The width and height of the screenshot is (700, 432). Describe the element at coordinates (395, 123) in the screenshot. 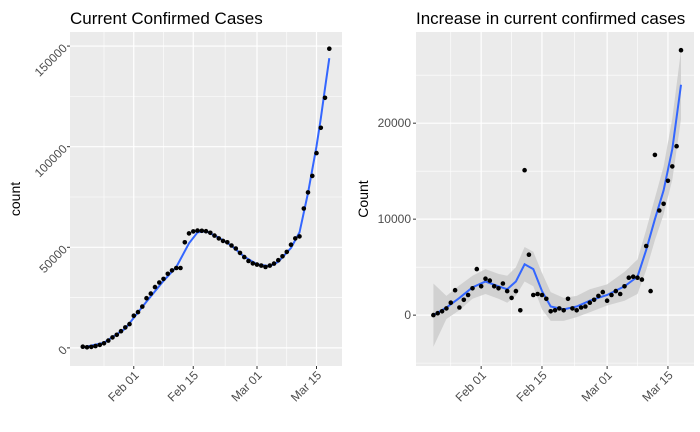

I see `y-tick-label: 20000` at that location.